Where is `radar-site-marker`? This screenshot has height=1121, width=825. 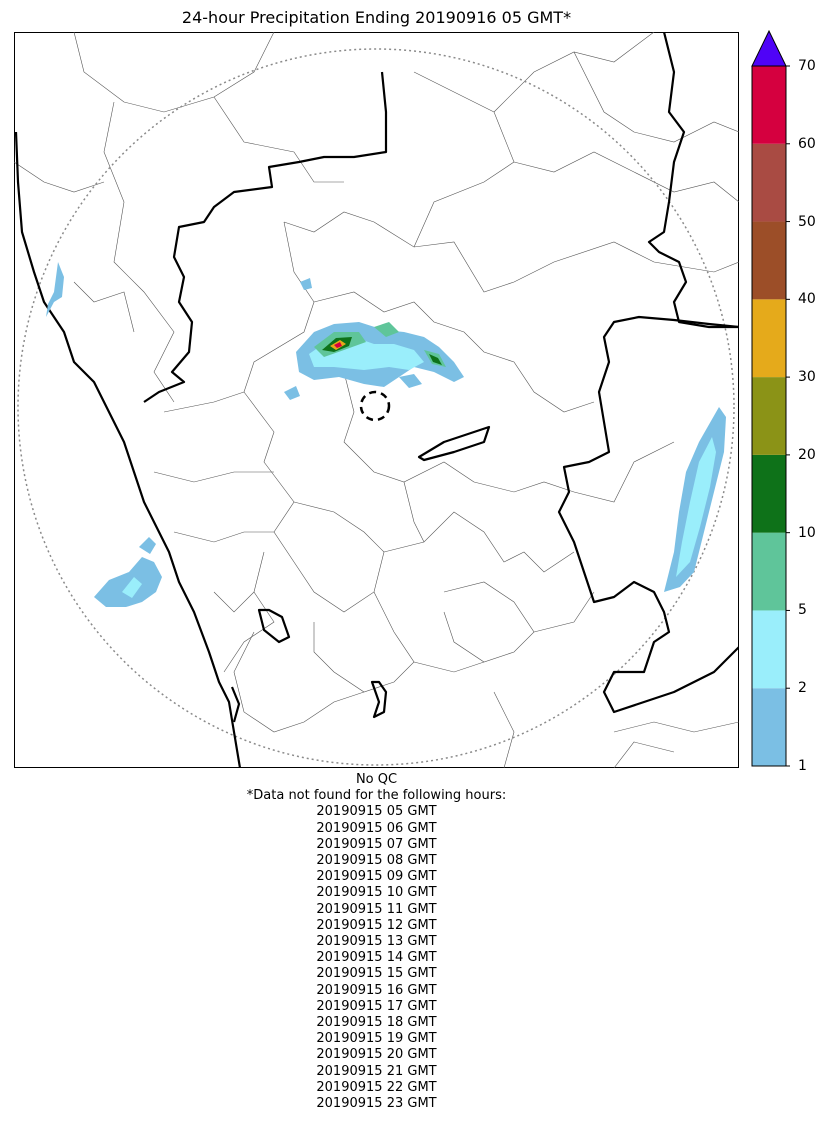
radar-site-marker is located at coordinates (375, 406).